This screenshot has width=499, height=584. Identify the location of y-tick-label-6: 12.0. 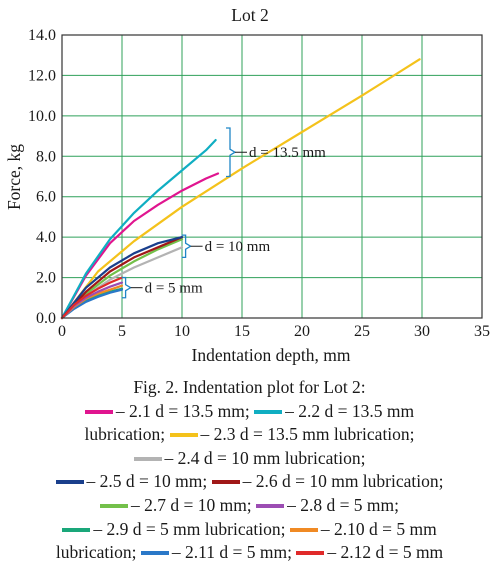
(42, 75).